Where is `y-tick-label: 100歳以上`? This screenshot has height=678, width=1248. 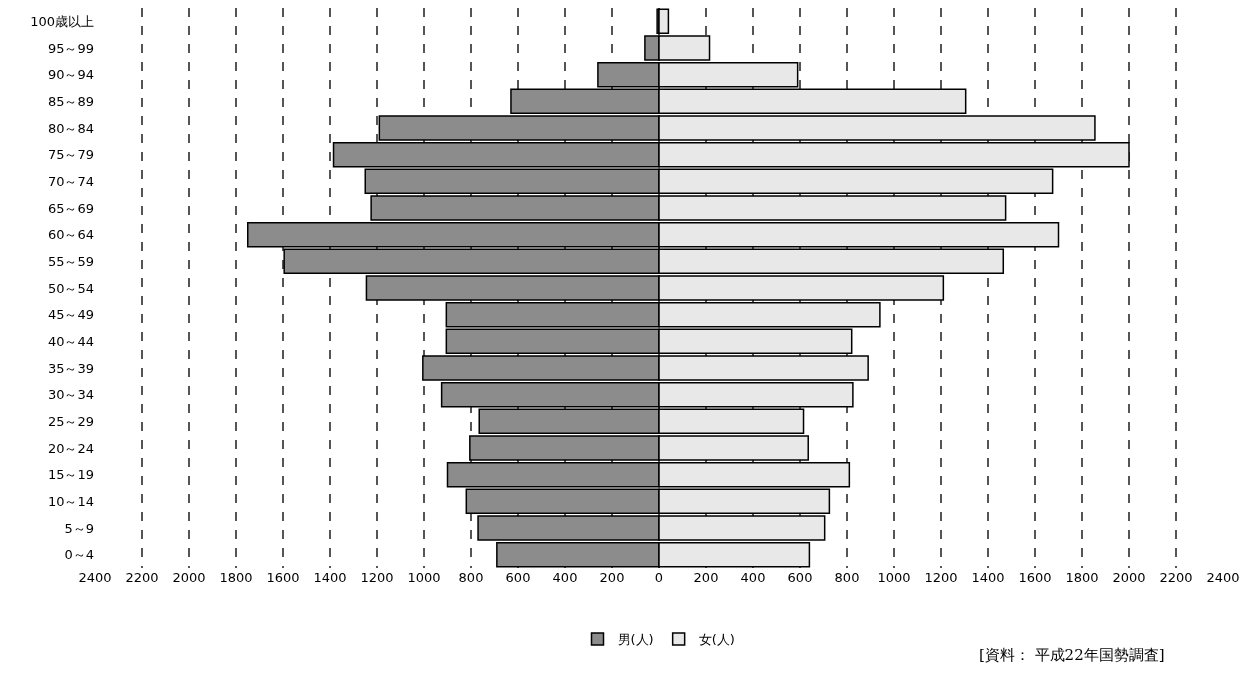 y-tick-label: 100歳以上 is located at coordinates (62, 21).